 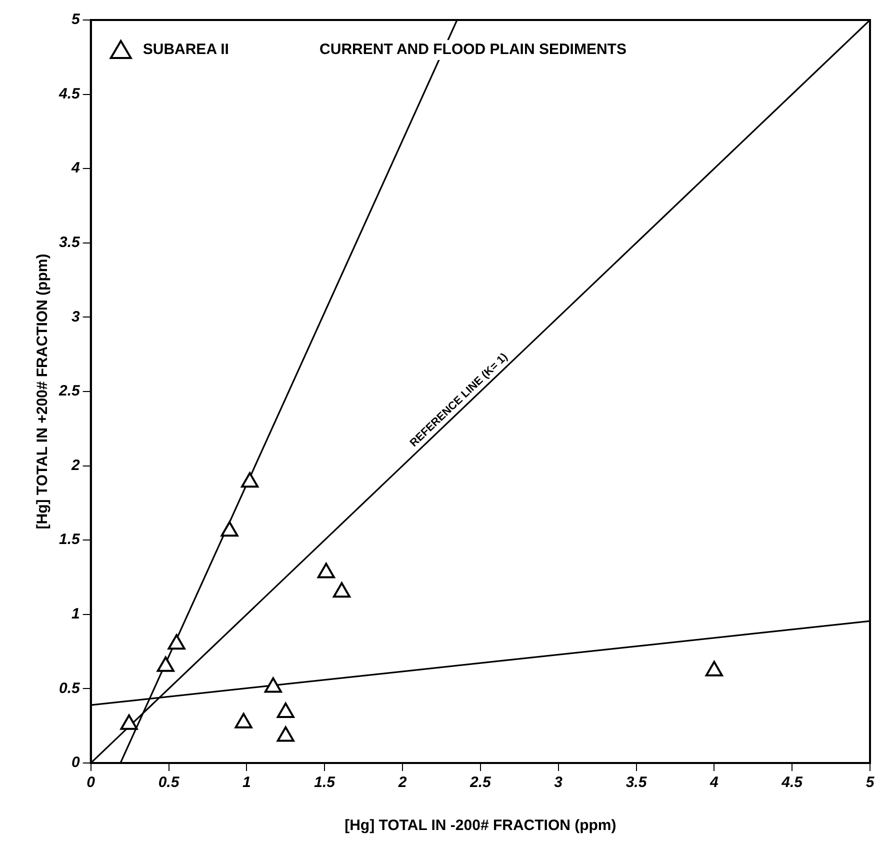 I want to click on x-tick-label: 3, so click(x=559, y=783).